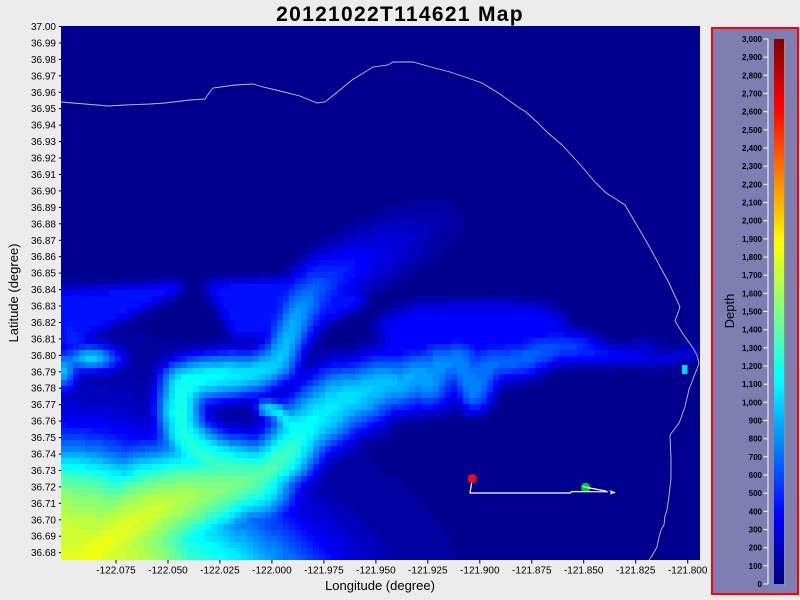  Describe the element at coordinates (756, 457) in the screenshot. I see `svg-text: 700` at that location.